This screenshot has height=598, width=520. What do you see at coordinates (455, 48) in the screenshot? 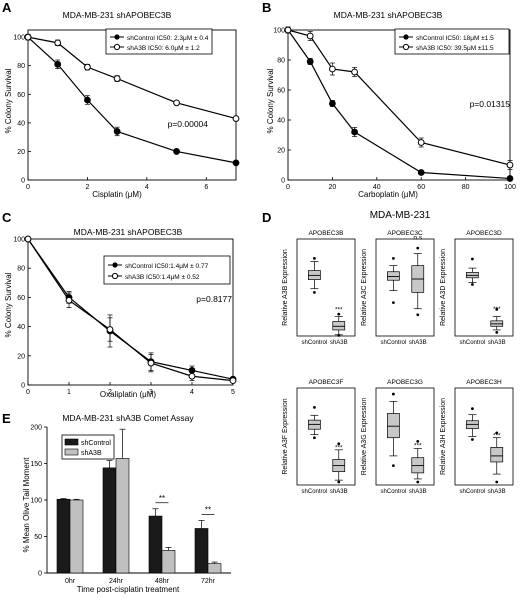
I see `legend-label: shA3B IC50: 39.5μM ±11.5` at bounding box center [455, 48].